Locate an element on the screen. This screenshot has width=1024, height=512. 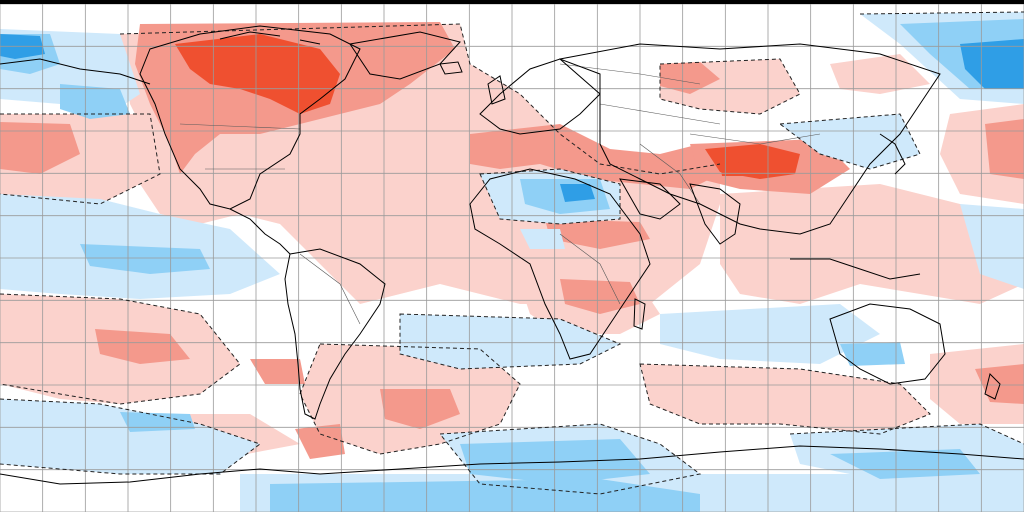
strong-warm-region is located at coordinates (732, 169).